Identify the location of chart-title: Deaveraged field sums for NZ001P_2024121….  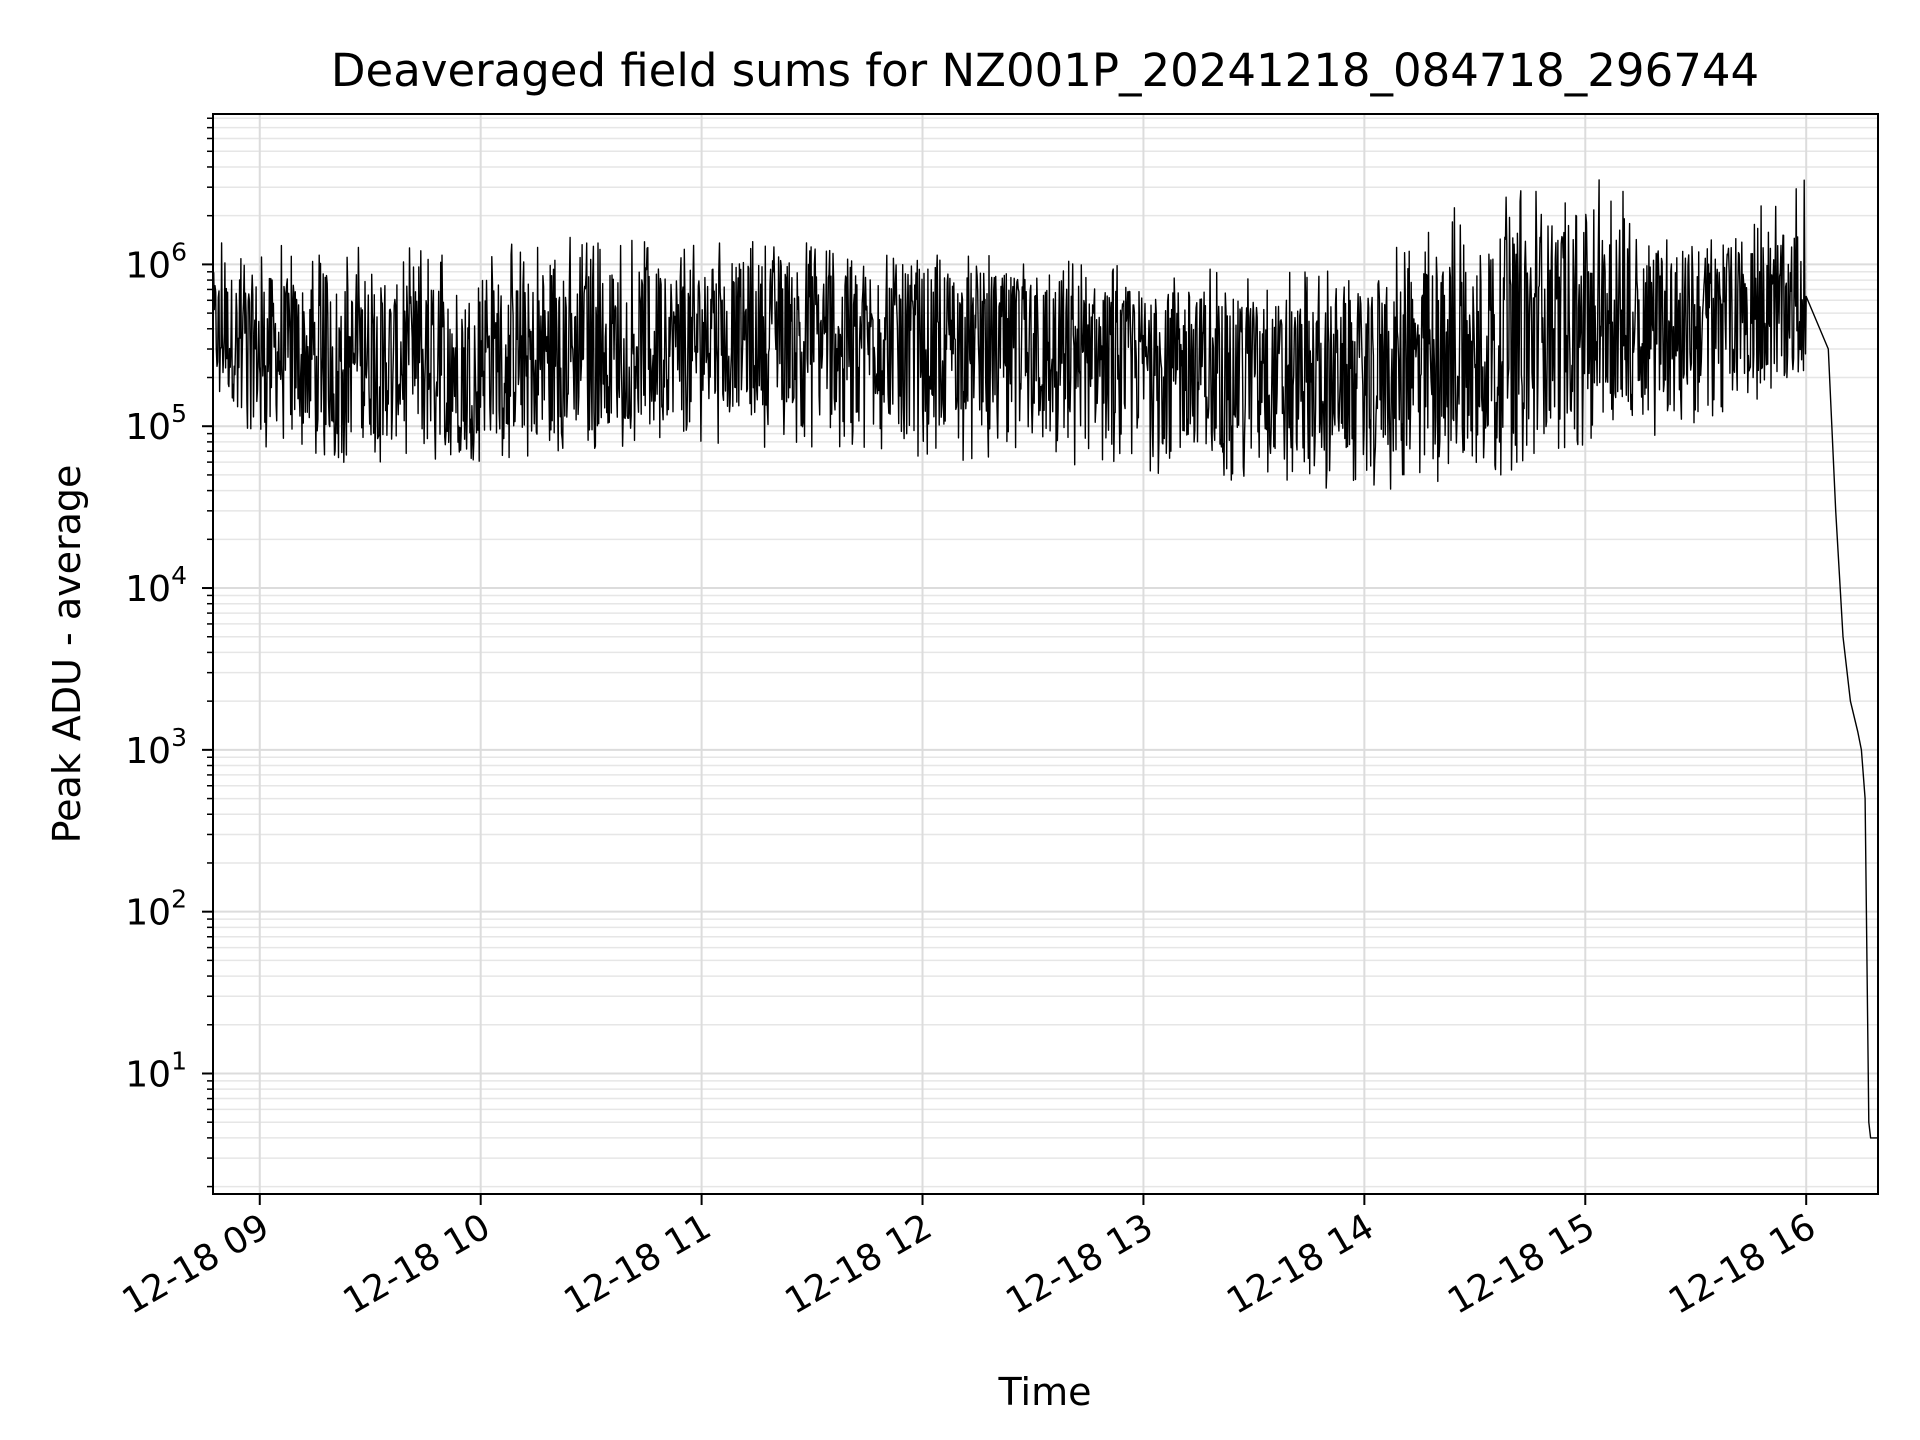
(1045, 70).